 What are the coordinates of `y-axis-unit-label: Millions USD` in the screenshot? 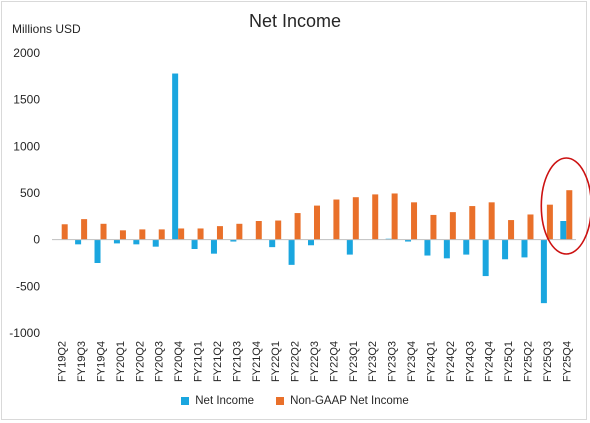 It's located at (46, 29).